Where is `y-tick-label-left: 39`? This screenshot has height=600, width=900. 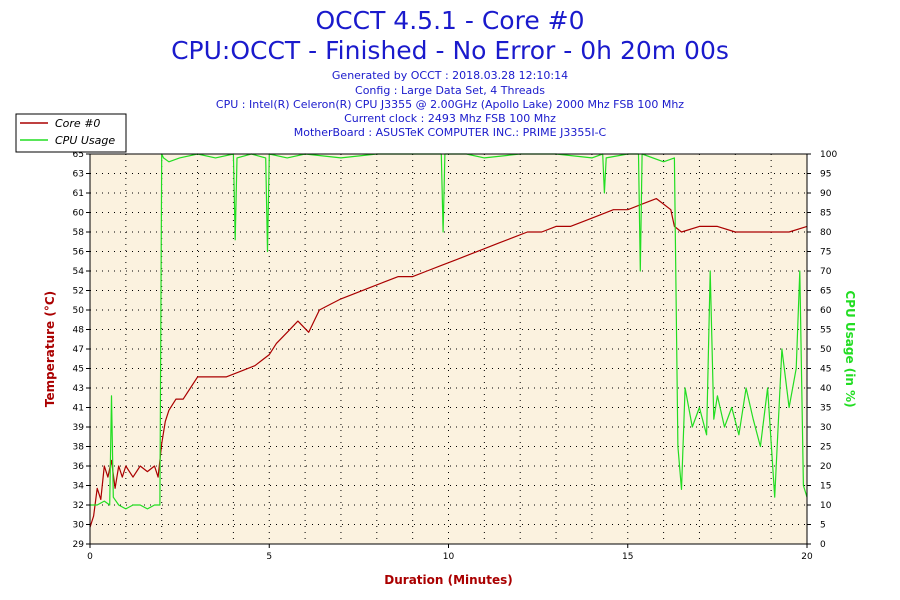 y-tick-label-left: 39 is located at coordinates (79, 428).